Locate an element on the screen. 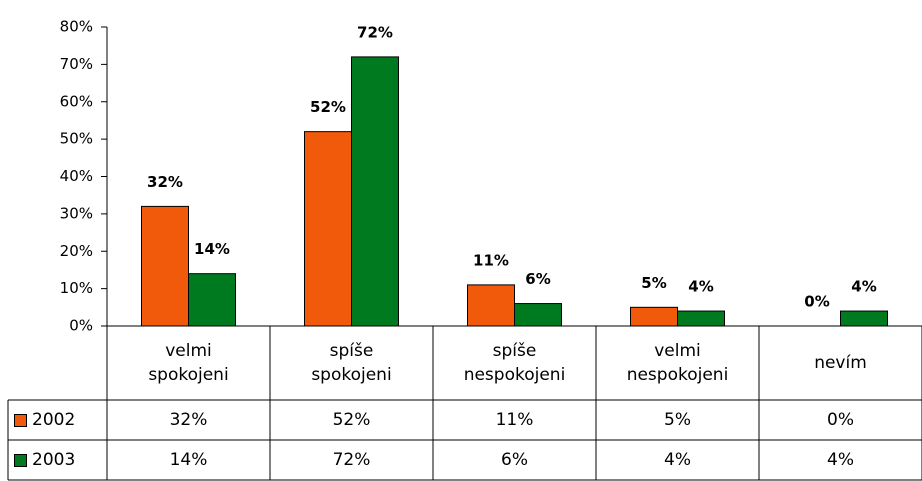 This screenshot has height=481, width=922. table-value: 72% is located at coordinates (351, 460).